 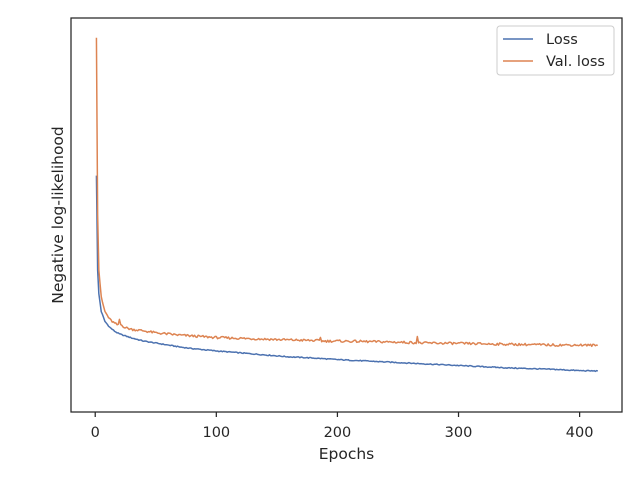 What do you see at coordinates (216, 433) in the screenshot?
I see `x-tick-label: 100` at bounding box center [216, 433].